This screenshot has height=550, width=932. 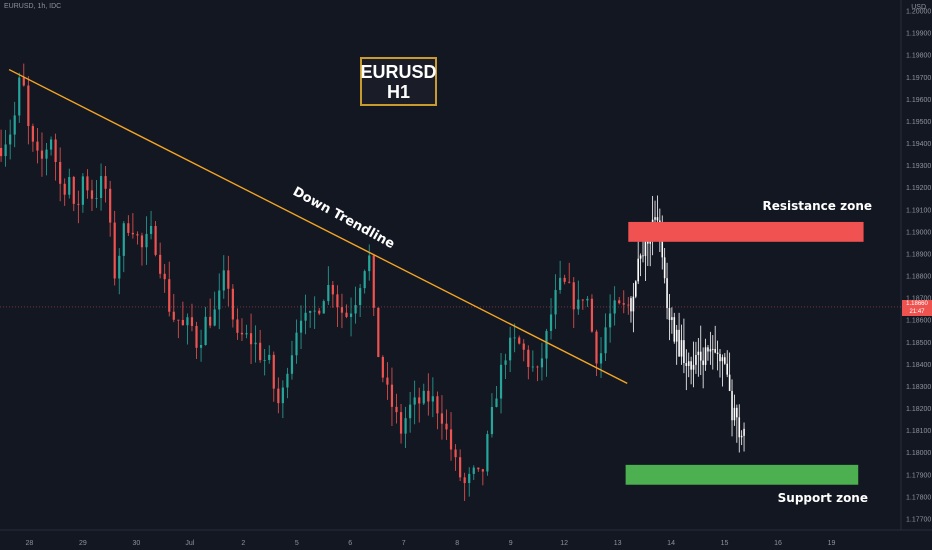 What do you see at coordinates (398, 91) in the screenshot?
I see `timeframe-text: H1` at bounding box center [398, 91].